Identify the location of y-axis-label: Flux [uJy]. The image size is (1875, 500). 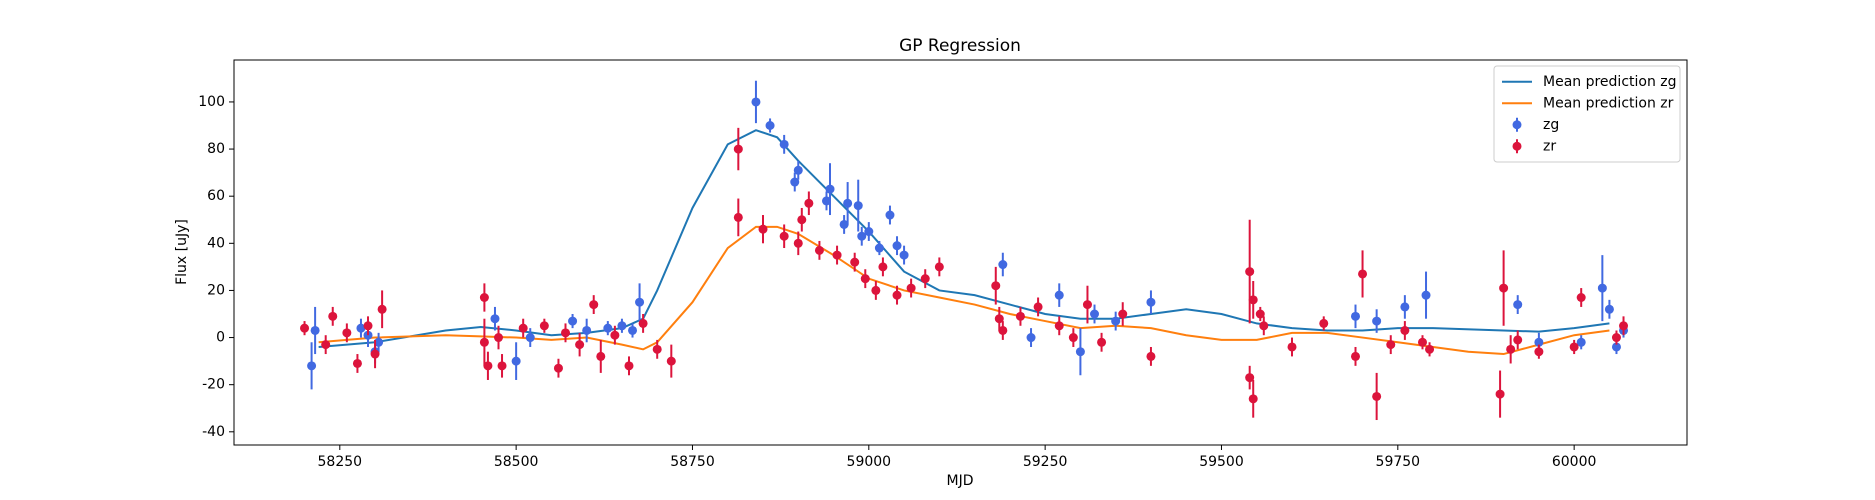
(182, 252).